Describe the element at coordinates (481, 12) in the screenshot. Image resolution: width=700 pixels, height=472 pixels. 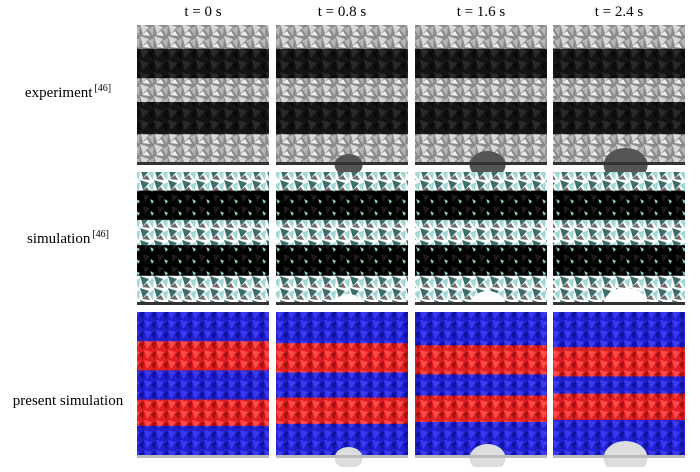
I see `column-header: t = 1.6 s` at that location.